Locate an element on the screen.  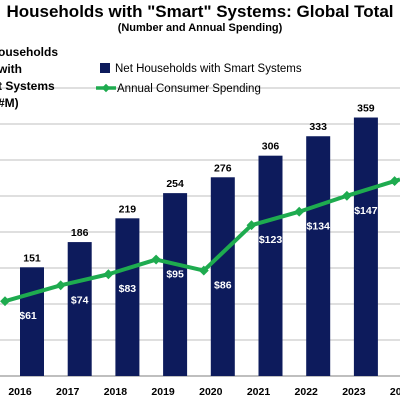
legend-line-label: Annual Consumer Spending is located at coordinates (189, 89).